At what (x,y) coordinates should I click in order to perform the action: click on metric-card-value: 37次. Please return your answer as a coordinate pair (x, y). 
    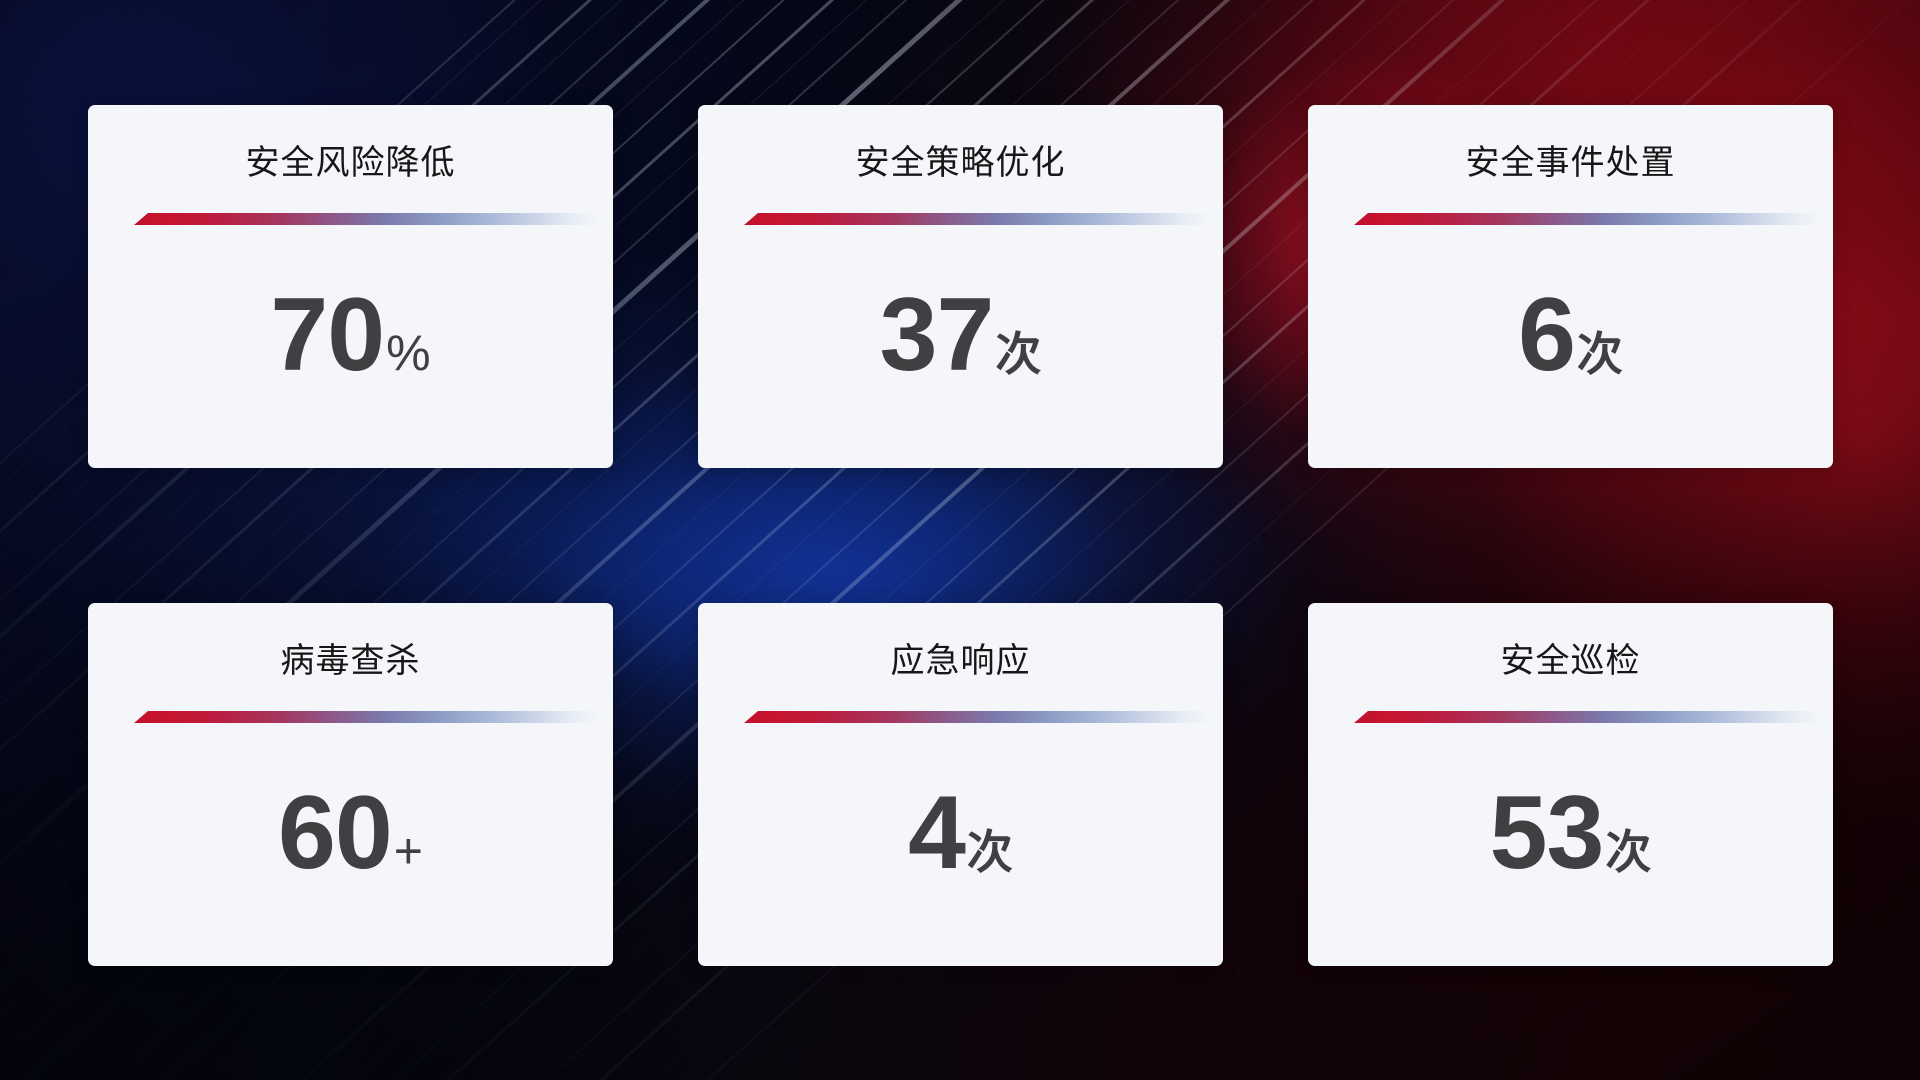
    Looking at the image, I should click on (960, 335).